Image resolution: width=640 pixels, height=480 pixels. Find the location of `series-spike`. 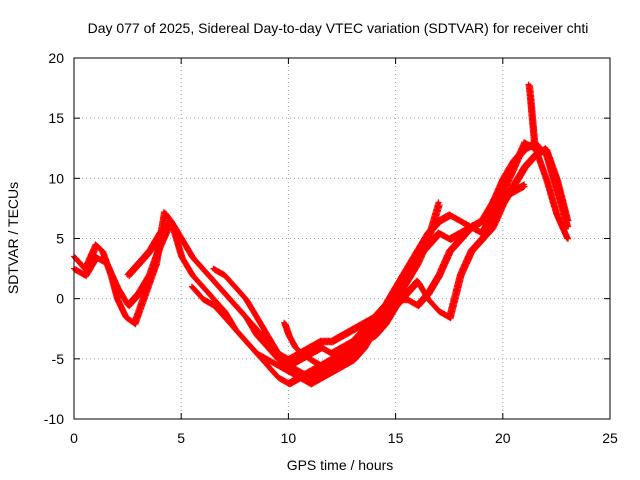

series-spike is located at coordinates (532, 116).